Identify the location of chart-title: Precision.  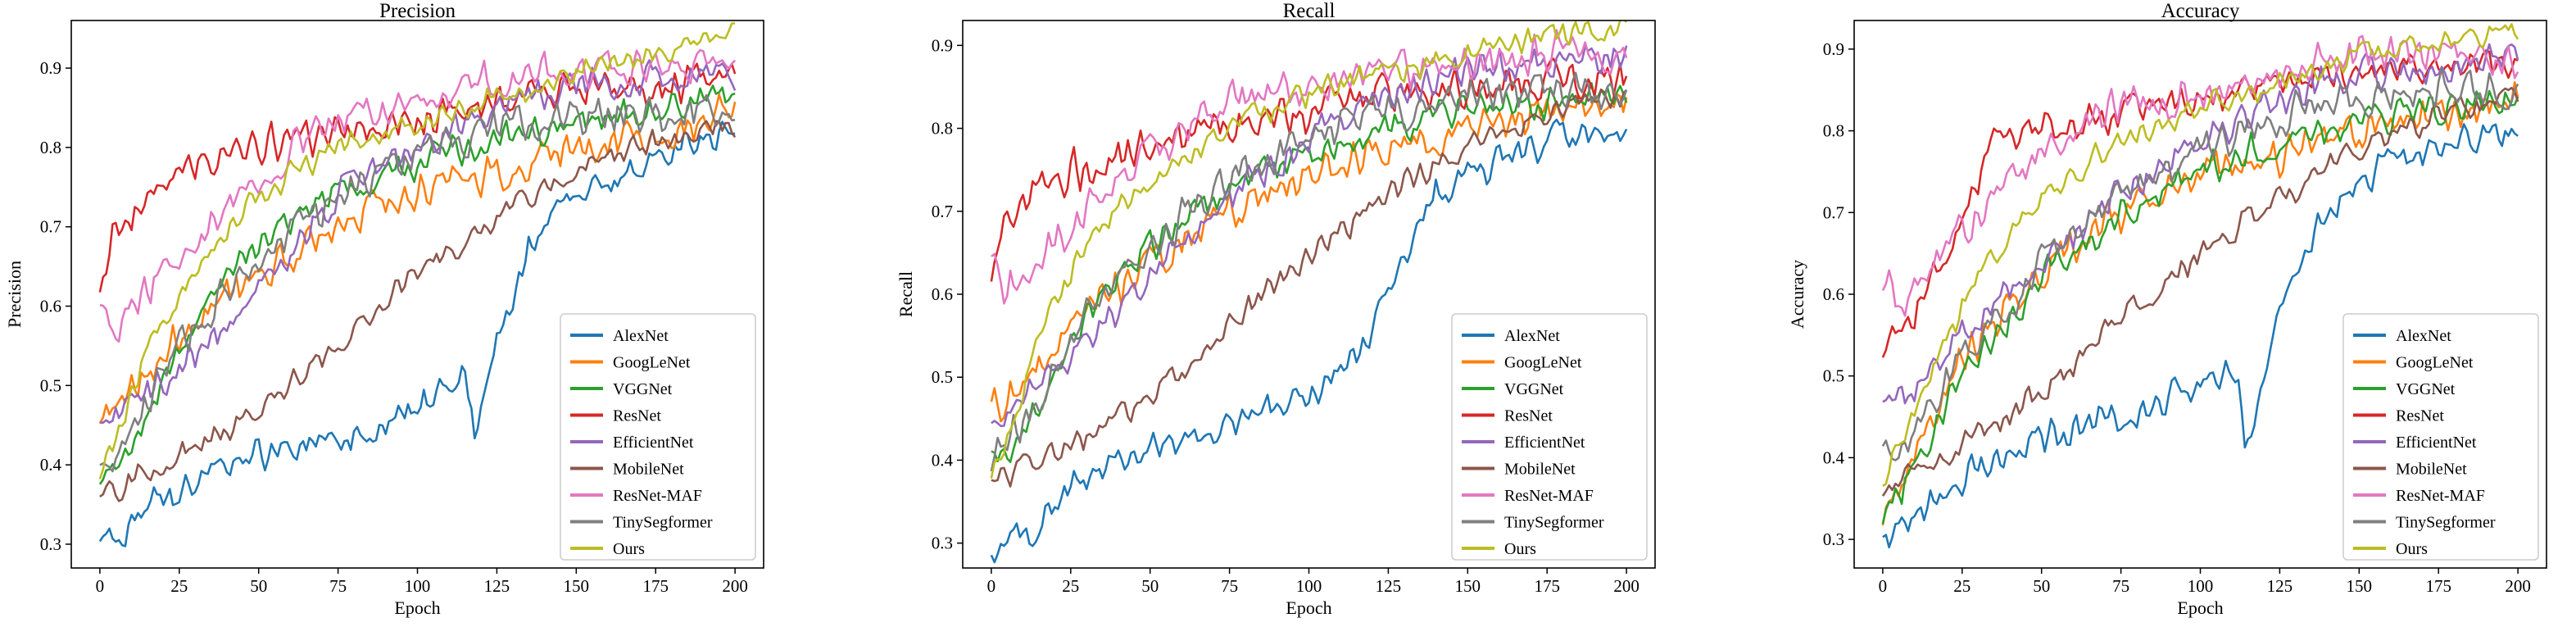
(417, 11).